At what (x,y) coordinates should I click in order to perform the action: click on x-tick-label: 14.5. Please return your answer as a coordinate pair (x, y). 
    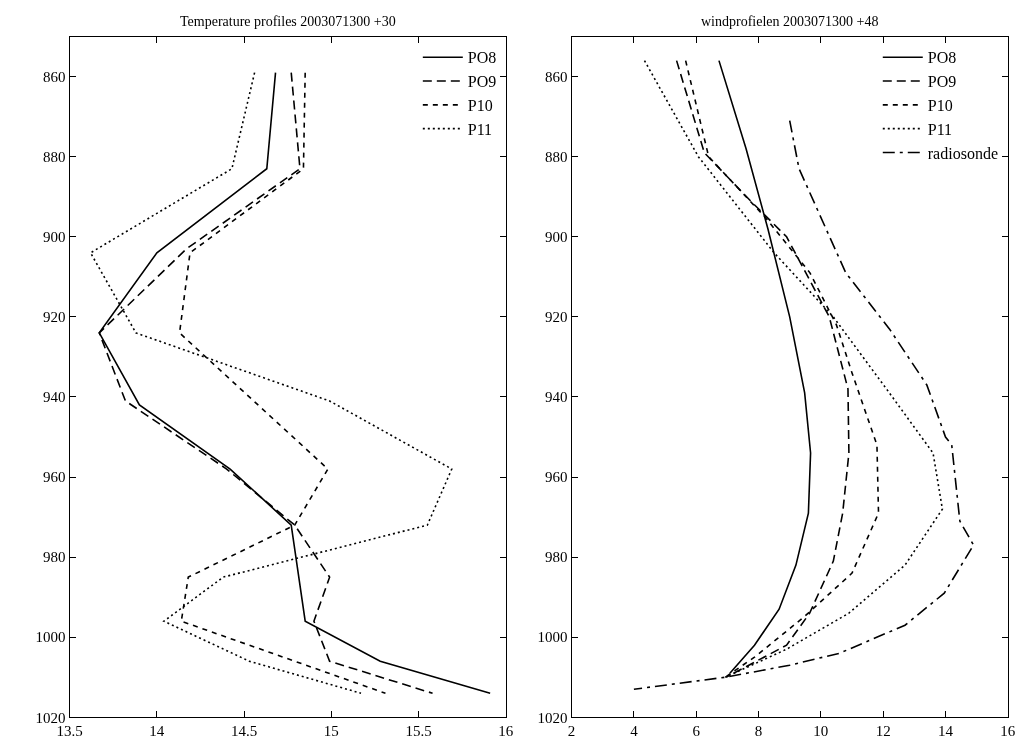
    Looking at the image, I should click on (244, 731).